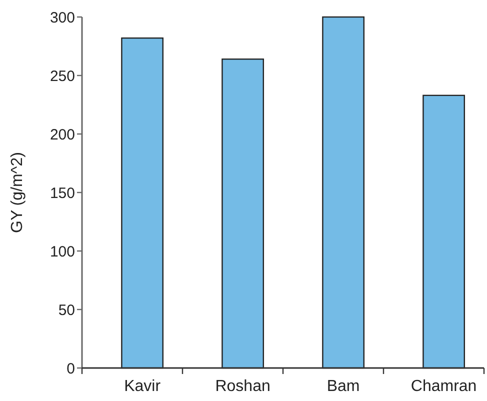 The height and width of the screenshot is (401, 487). Describe the element at coordinates (62, 76) in the screenshot. I see `y-tick-label: 250` at that location.